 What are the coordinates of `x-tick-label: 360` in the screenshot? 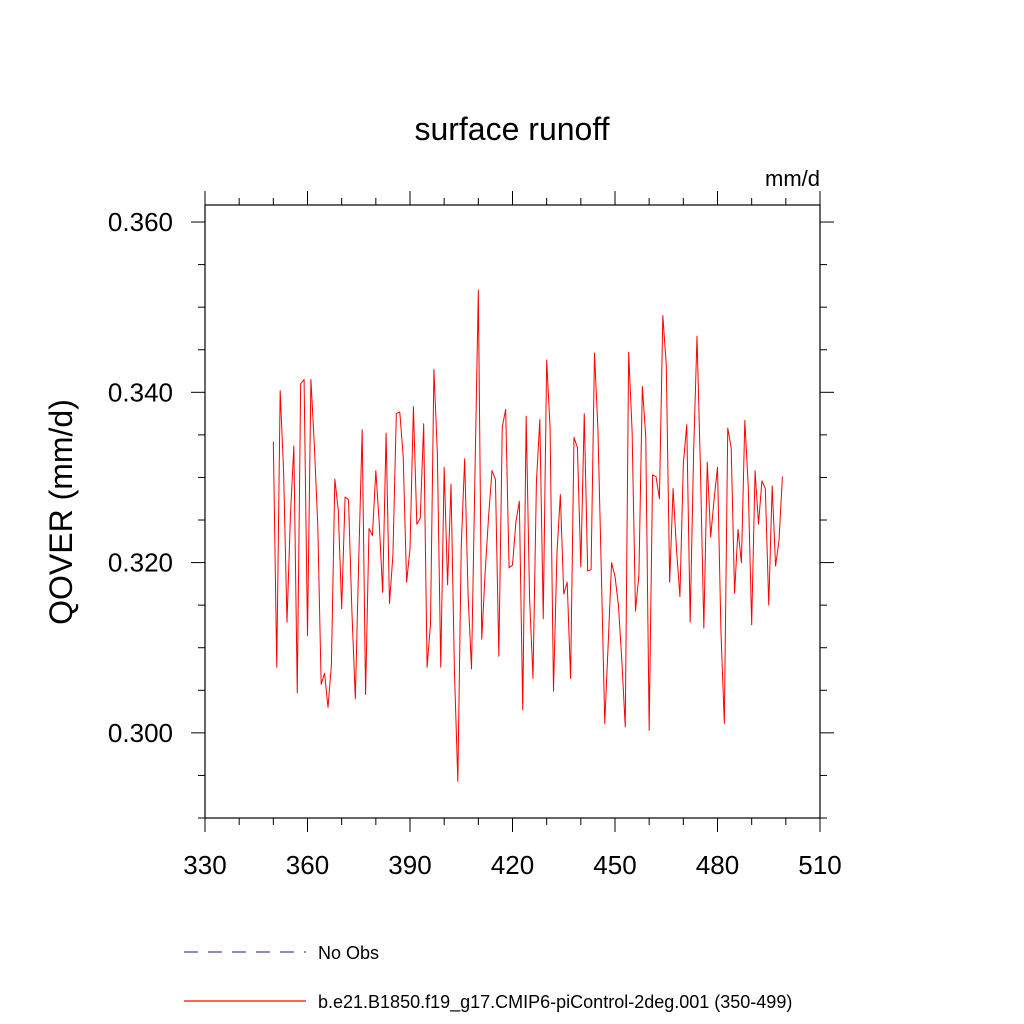 It's located at (307, 865).